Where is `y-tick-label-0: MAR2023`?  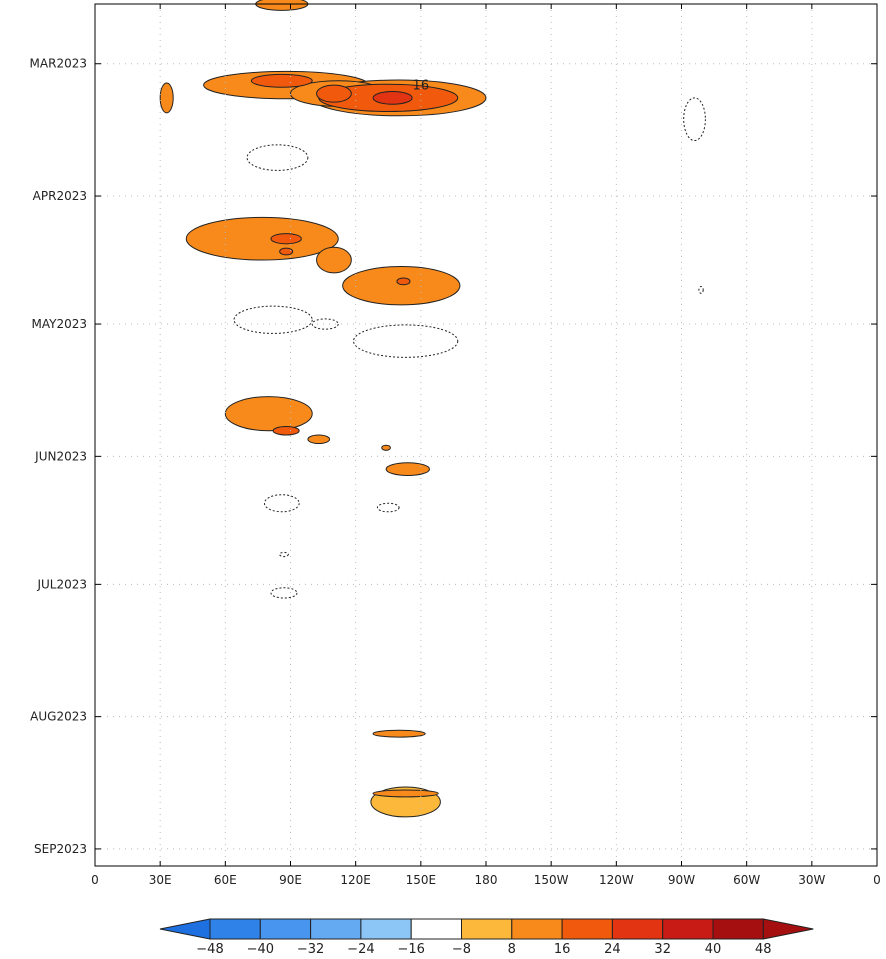
y-tick-label-0: MAR2023 is located at coordinates (58, 64).